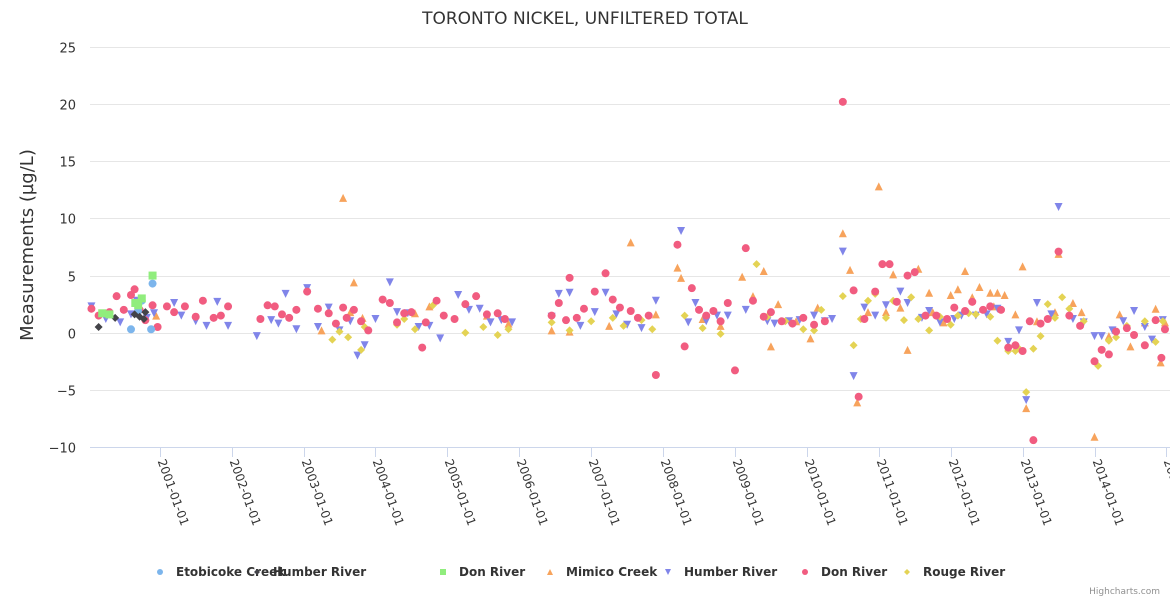 This screenshot has width=1170, height=600. I want to click on legend-item: Rouge River, so click(954, 572).